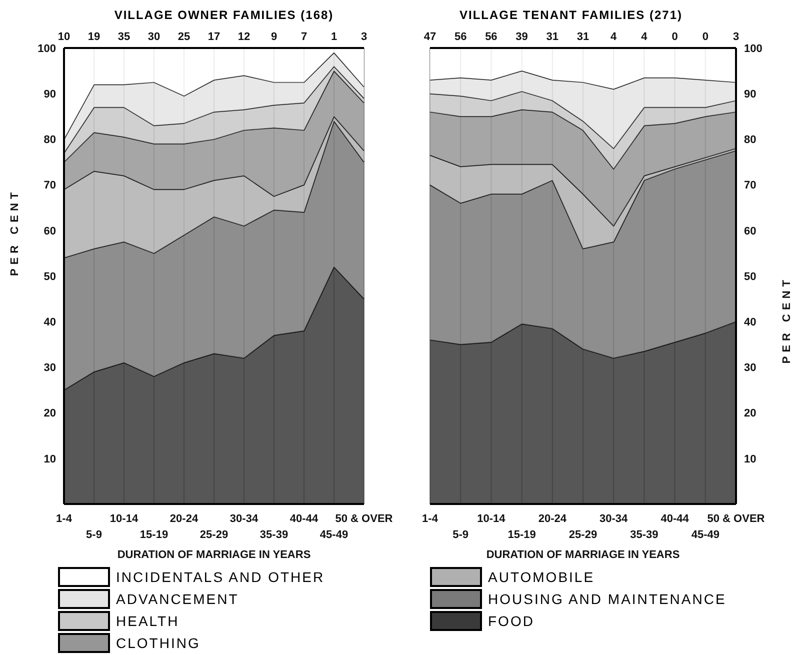  I want to click on legend-label: HEALTH, so click(148, 621).